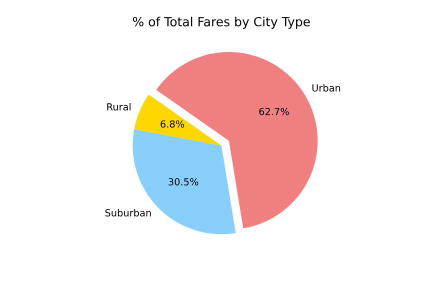  What do you see at coordinates (128, 212) in the screenshot?
I see `slice-label: Suburban` at bounding box center [128, 212].